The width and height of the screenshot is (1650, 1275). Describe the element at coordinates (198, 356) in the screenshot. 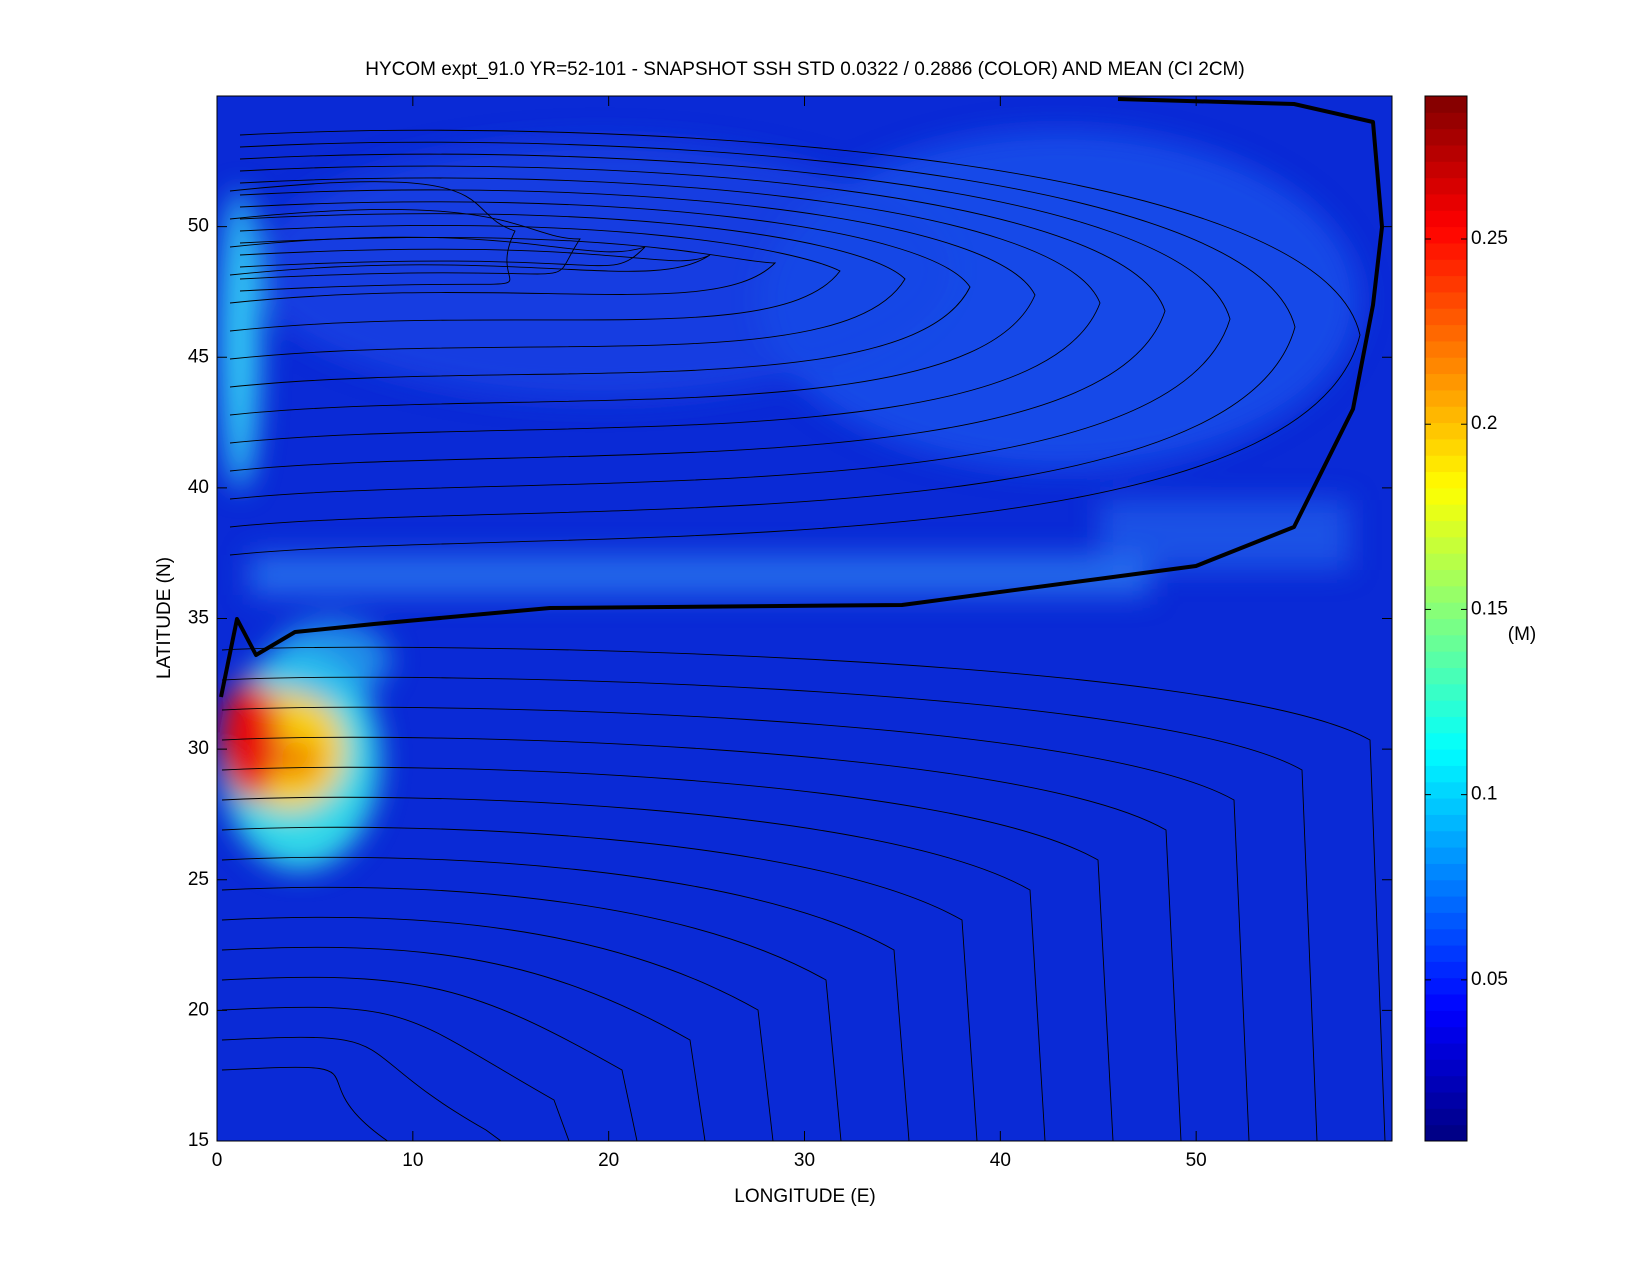

I see `y-tick-label: 45` at that location.